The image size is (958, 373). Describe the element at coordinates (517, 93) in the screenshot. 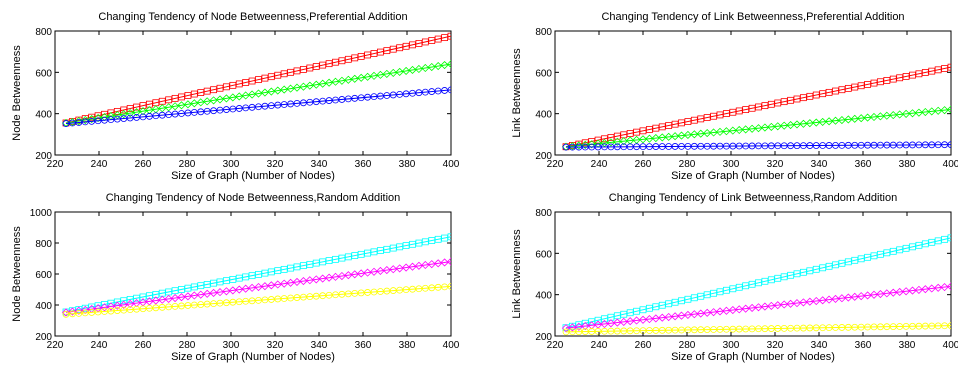

I see `y-axis-label: Link Betweenness` at that location.